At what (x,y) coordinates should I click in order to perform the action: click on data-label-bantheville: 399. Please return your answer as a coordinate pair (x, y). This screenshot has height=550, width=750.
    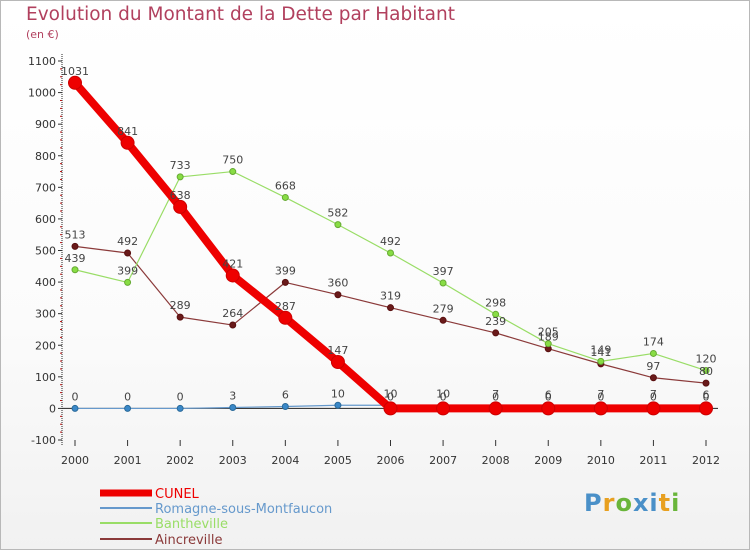
    Looking at the image, I should click on (127, 270).